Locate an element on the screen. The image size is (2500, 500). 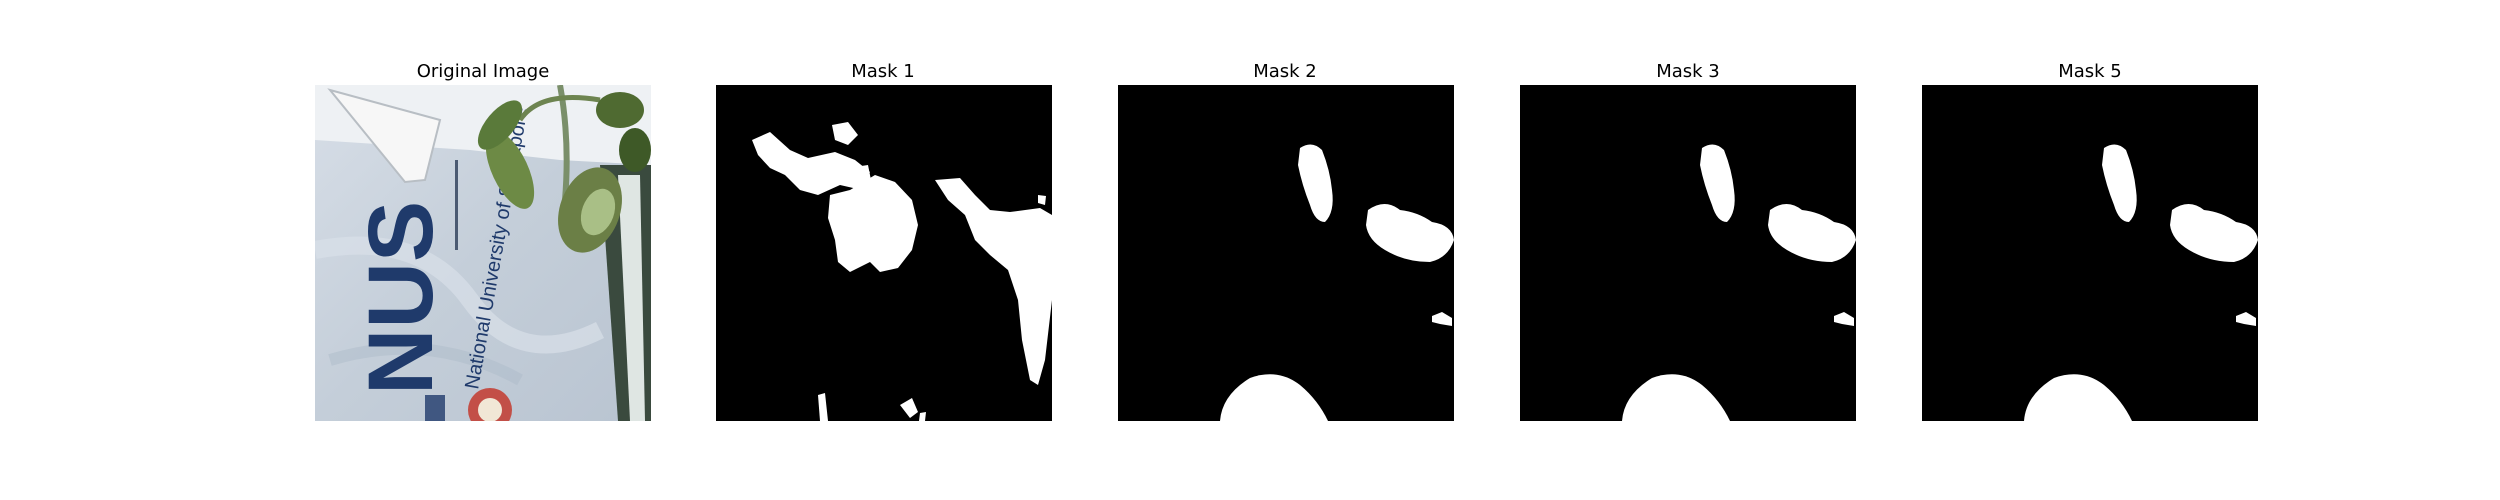
panel-title-original: Original Image is located at coordinates (483, 71).